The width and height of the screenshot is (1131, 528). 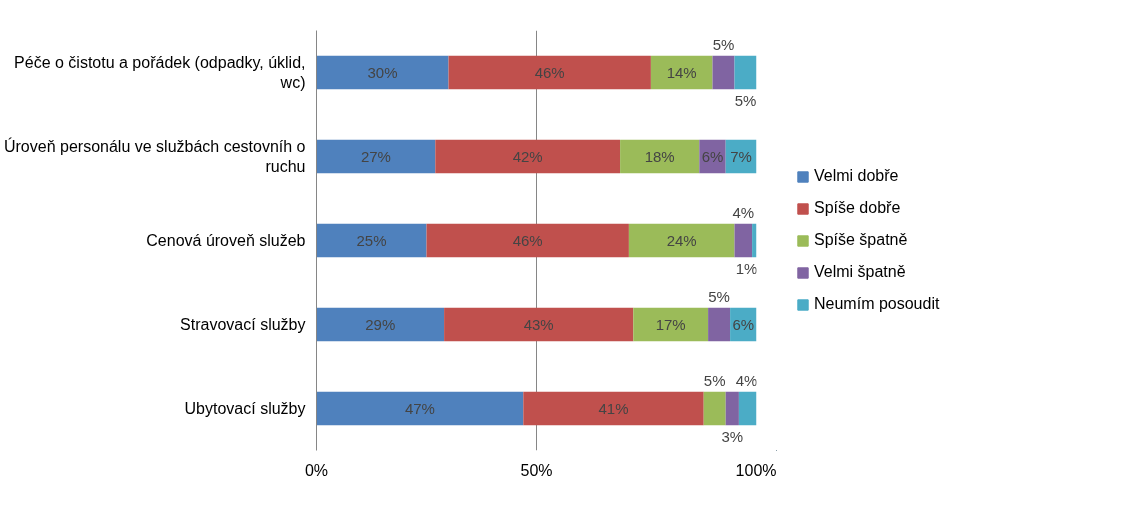 What do you see at coordinates (226, 240) in the screenshot?
I see `y-tick-label: Cenová úroveň služeb` at bounding box center [226, 240].